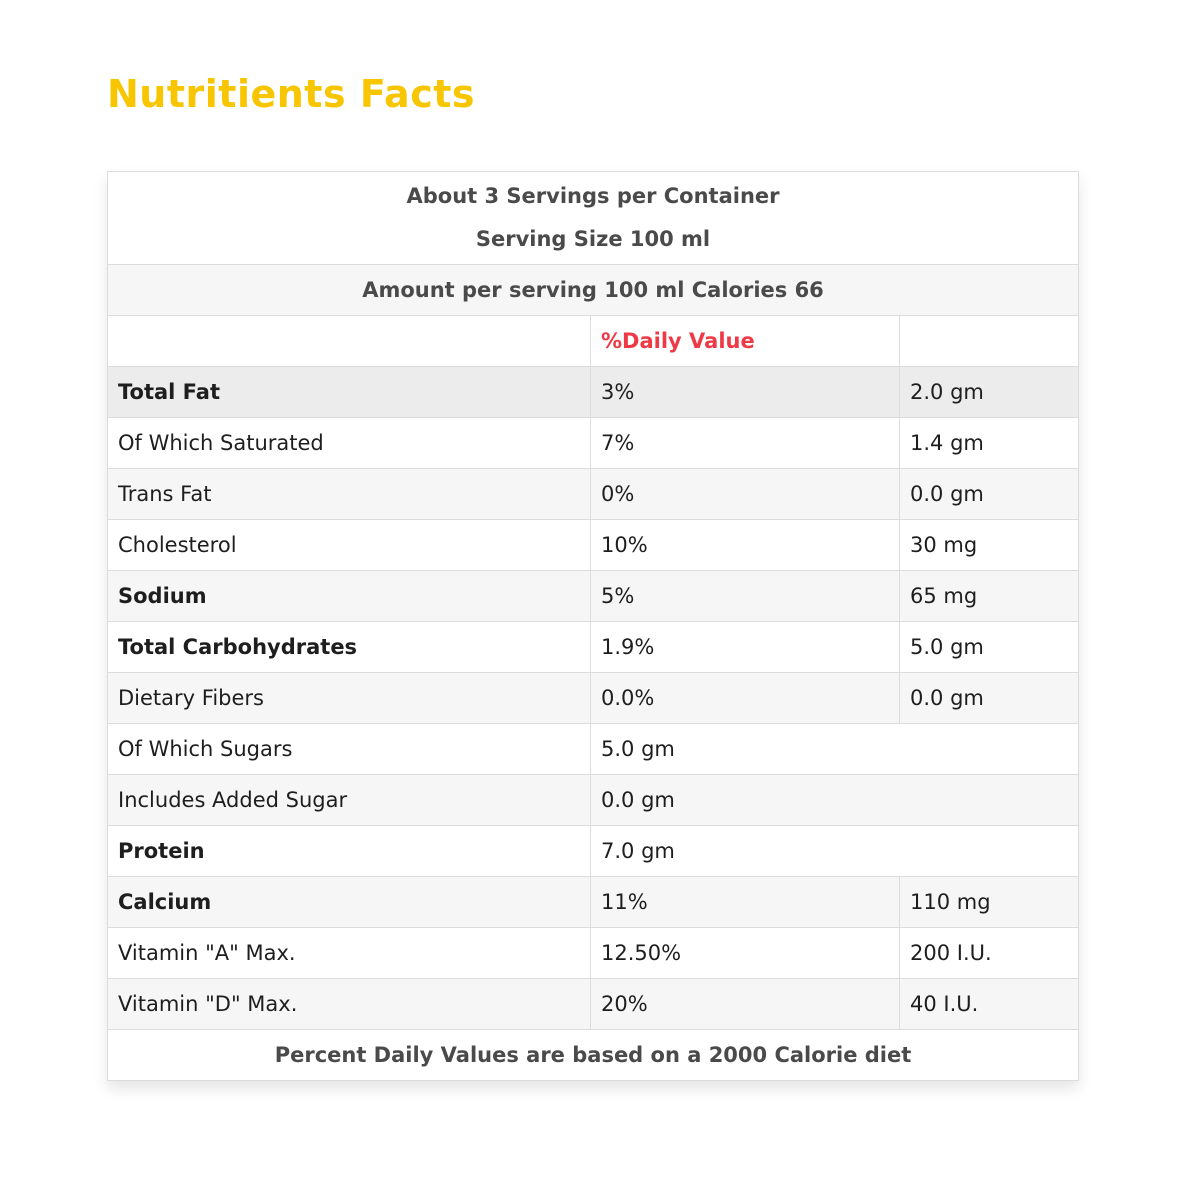 This screenshot has height=1200, width=1200. Describe the element at coordinates (745, 647) in the screenshot. I see `cell: 1.9%` at that location.